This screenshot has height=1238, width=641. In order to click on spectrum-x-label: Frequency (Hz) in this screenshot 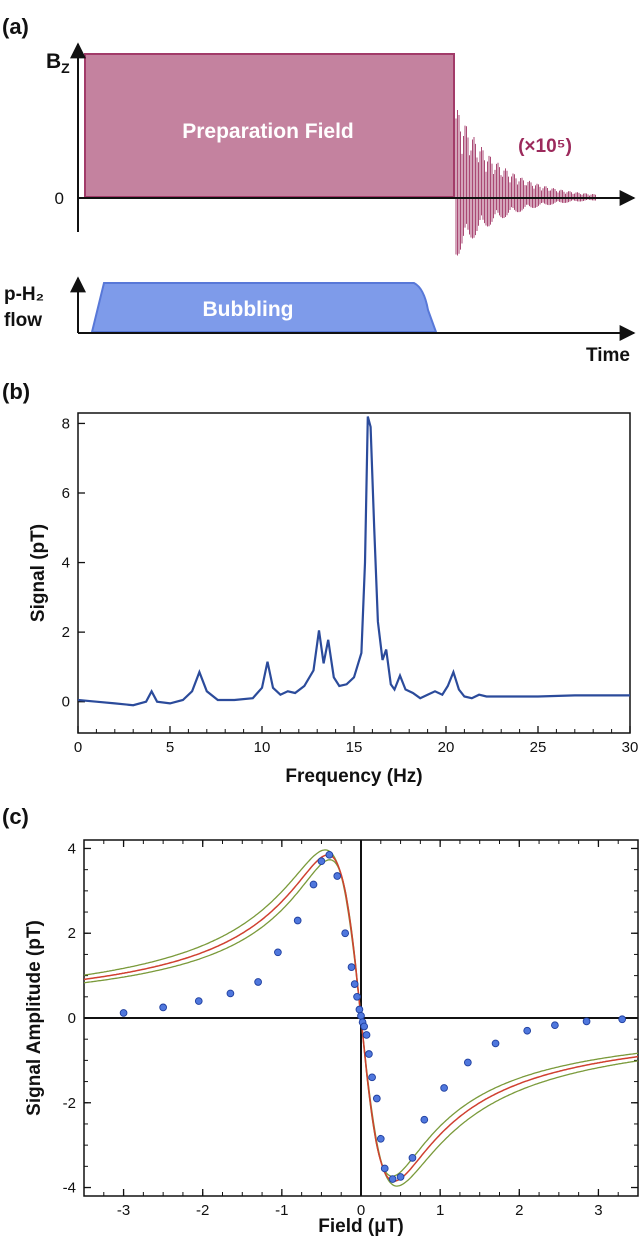, I will do `click(353, 776)`.